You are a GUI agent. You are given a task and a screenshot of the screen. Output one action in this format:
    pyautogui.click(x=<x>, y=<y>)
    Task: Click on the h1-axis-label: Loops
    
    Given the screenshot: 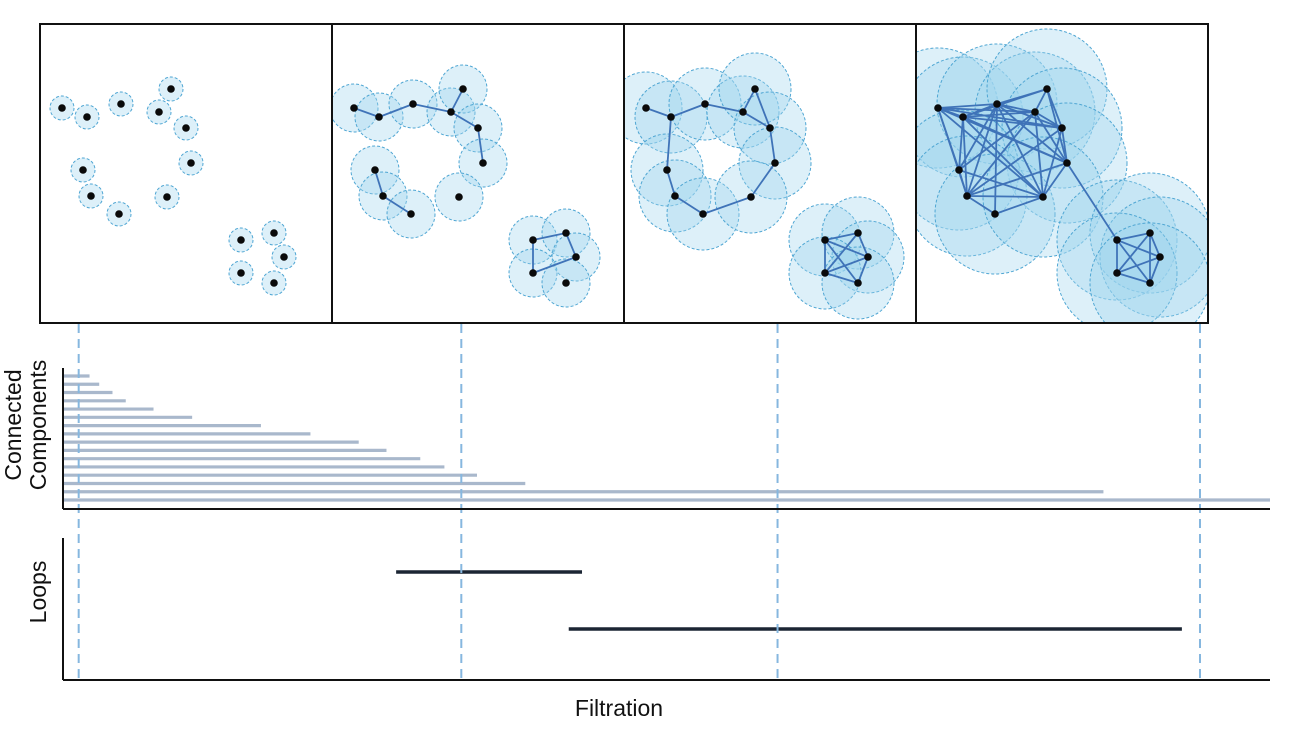 What is the action you would take?
    pyautogui.click(x=38, y=592)
    